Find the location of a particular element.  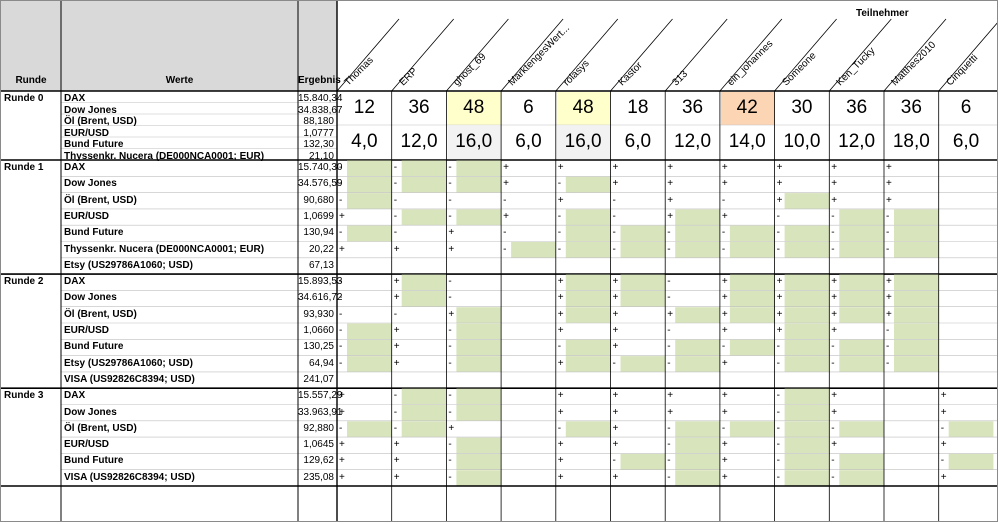

ergebnis-cell: 129,62 is located at coordinates (318, 461).